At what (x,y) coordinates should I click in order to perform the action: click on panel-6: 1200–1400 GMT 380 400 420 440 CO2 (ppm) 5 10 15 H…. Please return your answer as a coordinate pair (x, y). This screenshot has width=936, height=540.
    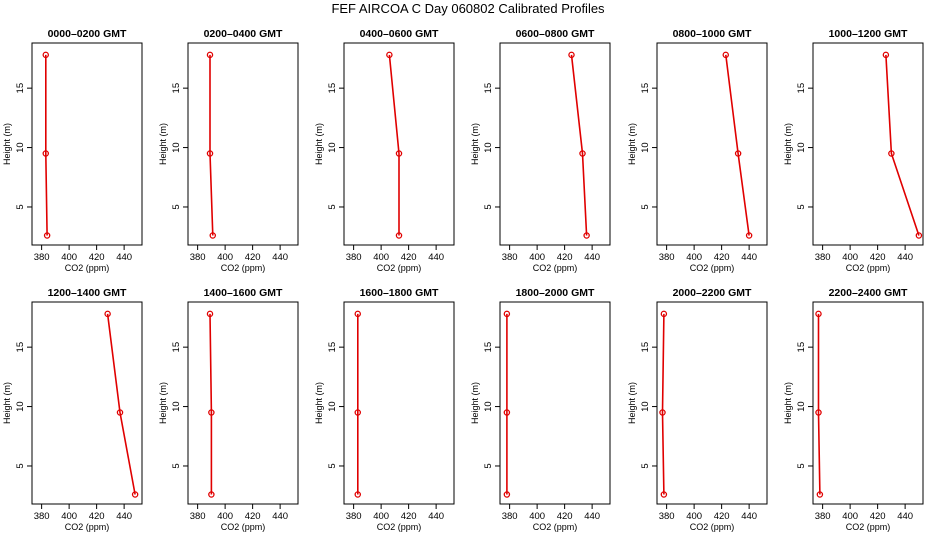
    Looking at the image, I should click on (72, 409).